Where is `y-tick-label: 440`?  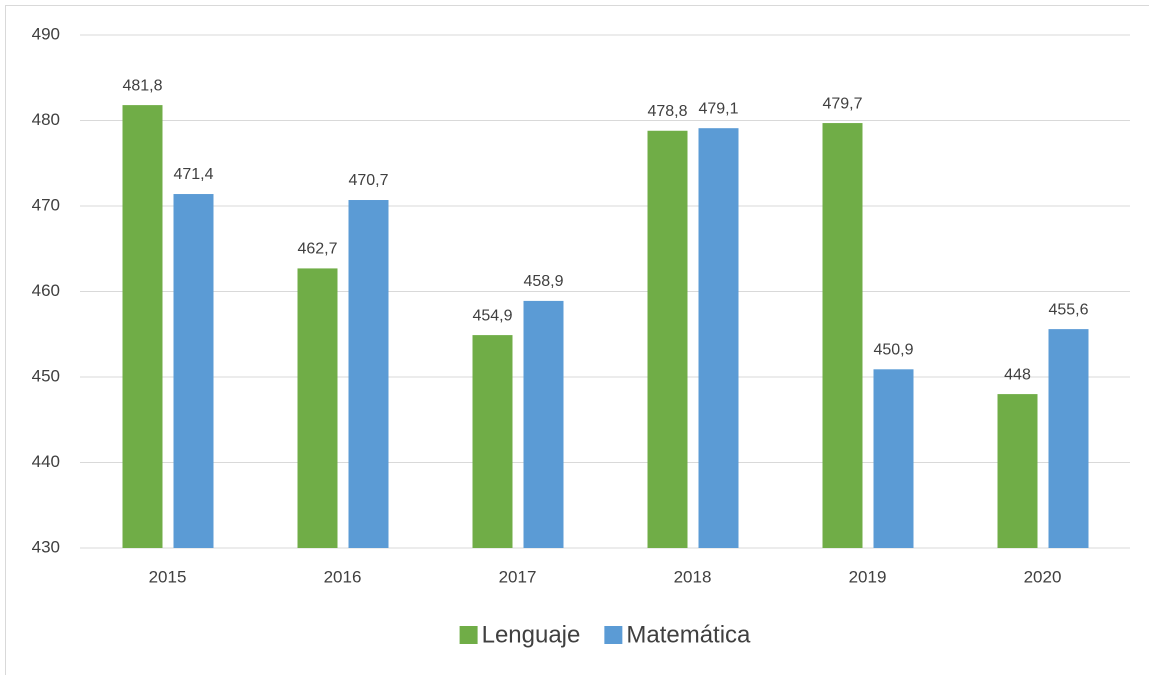
y-tick-label: 440 is located at coordinates (46, 461).